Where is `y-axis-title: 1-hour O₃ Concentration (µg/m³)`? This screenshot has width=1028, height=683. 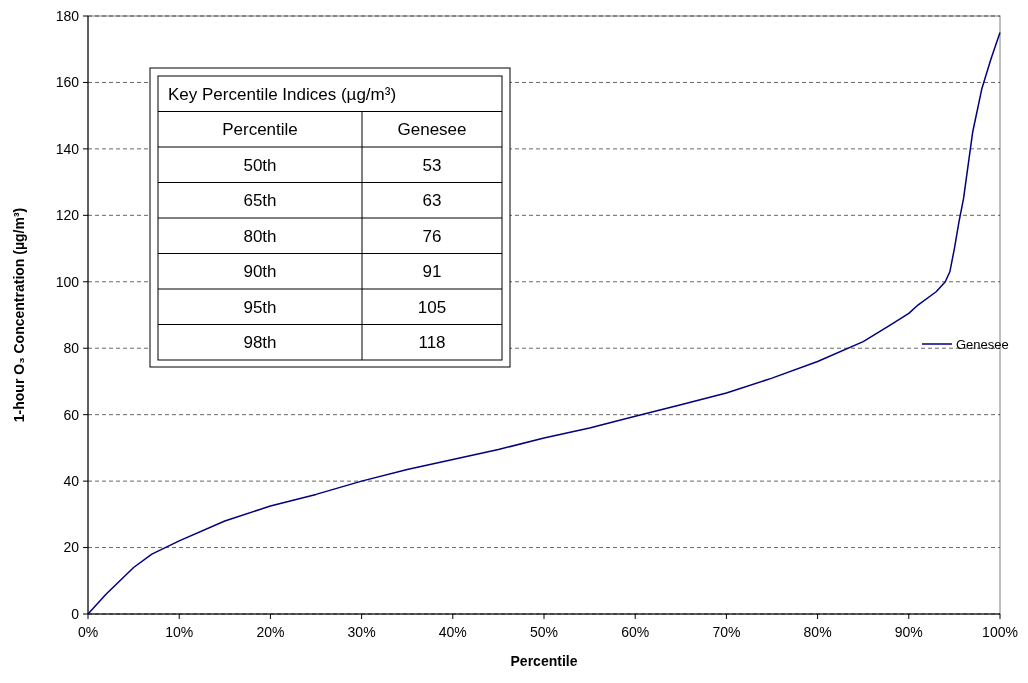
y-axis-title: 1-hour O₃ Concentration (µg/m³) is located at coordinates (19, 315).